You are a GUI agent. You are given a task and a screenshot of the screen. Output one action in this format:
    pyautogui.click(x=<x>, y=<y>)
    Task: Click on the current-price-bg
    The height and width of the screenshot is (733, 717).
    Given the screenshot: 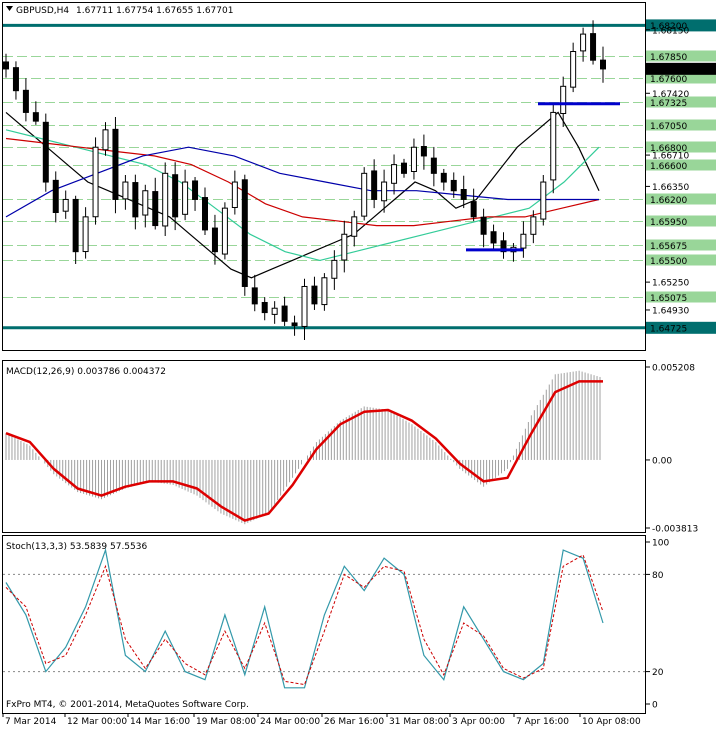 What is the action you would take?
    pyautogui.click(x=681, y=68)
    